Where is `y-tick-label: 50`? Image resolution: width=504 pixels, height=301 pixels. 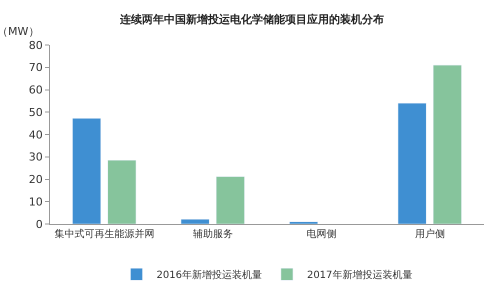 y-tick-label: 50 is located at coordinates (35, 112).